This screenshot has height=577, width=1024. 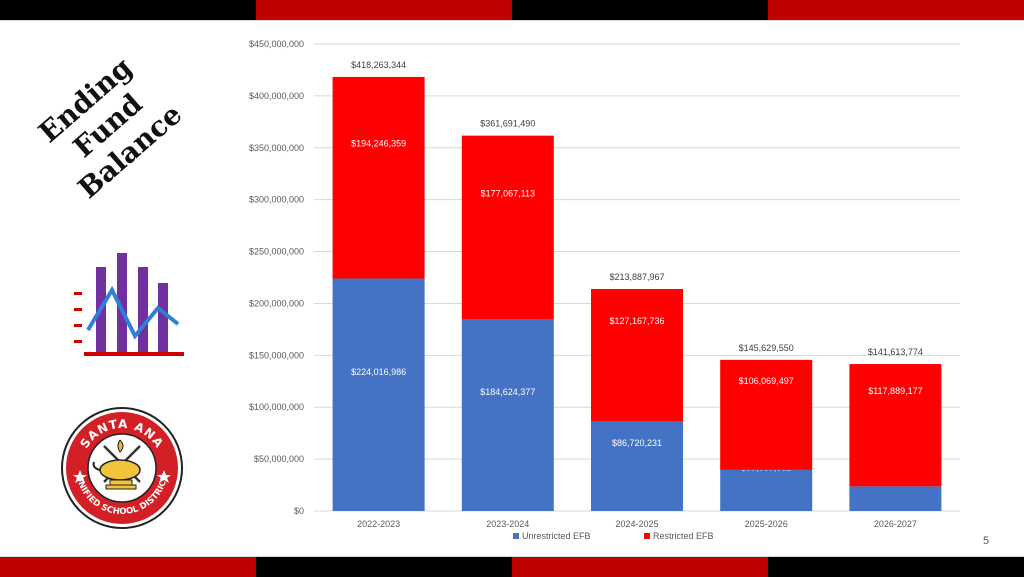 What do you see at coordinates (766, 348) in the screenshot?
I see `total-label: $145,629,550` at bounding box center [766, 348].